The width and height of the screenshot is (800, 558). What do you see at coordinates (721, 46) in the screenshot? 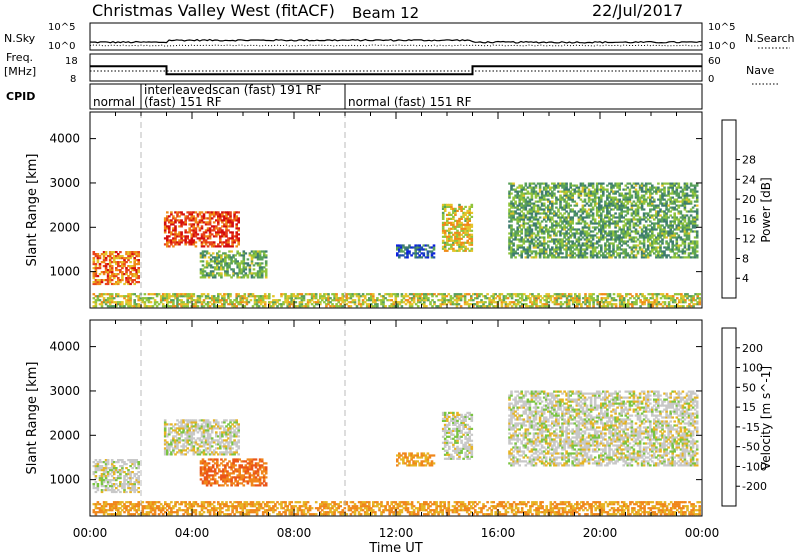
I see `nsearch-tick-bottom: 10^0` at bounding box center [721, 46].